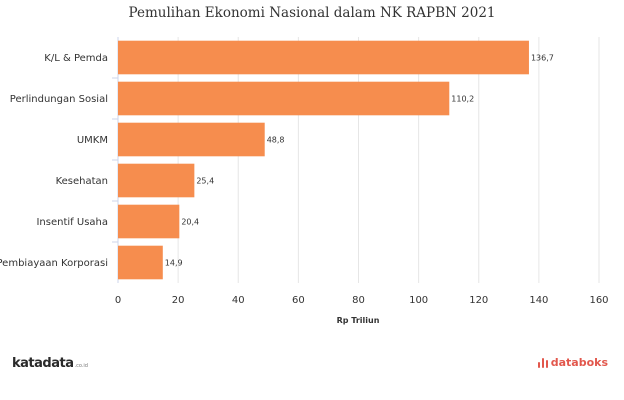  What do you see at coordinates (54, 263) in the screenshot?
I see `category-label-6: Pembiayaan Korporasi` at bounding box center [54, 263].